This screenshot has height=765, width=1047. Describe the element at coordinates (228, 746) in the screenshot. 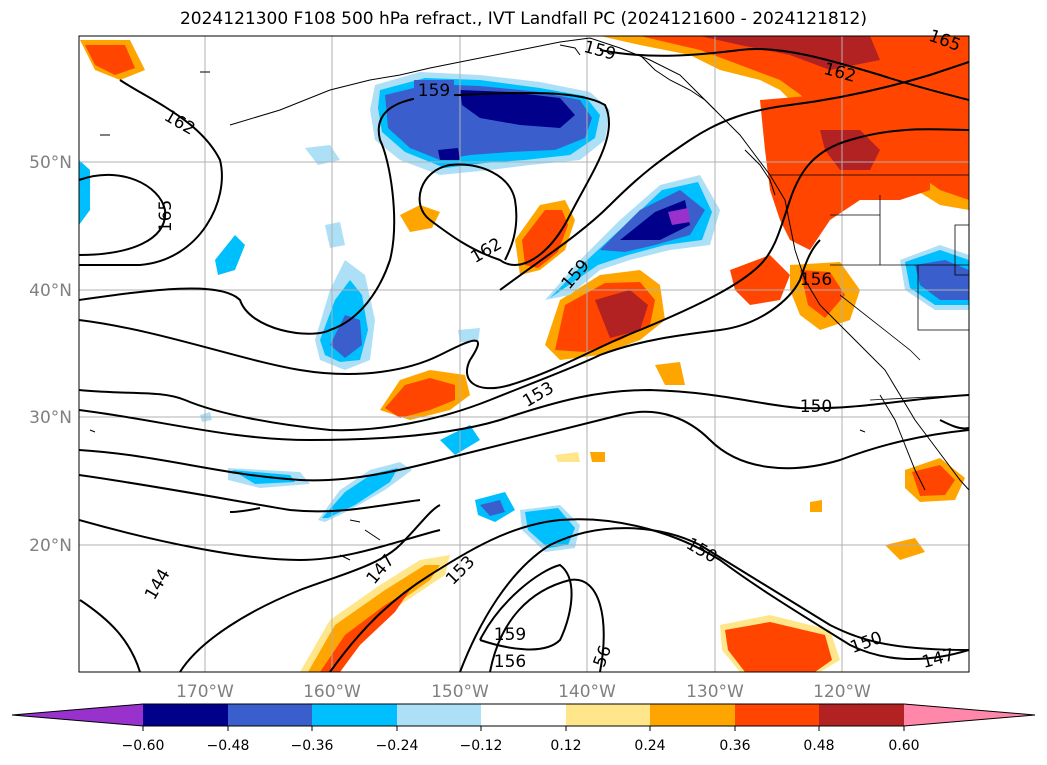

I see `colorbar-tick-label: −0.48` at that location.